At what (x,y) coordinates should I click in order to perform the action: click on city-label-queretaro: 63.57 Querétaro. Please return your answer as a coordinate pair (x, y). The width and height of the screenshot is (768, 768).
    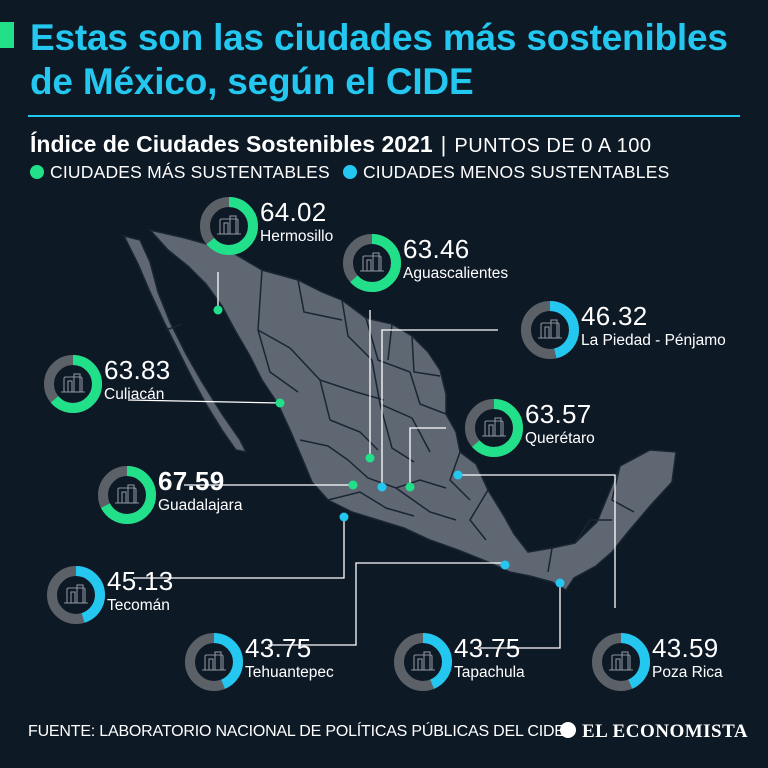
    Looking at the image, I should click on (560, 423).